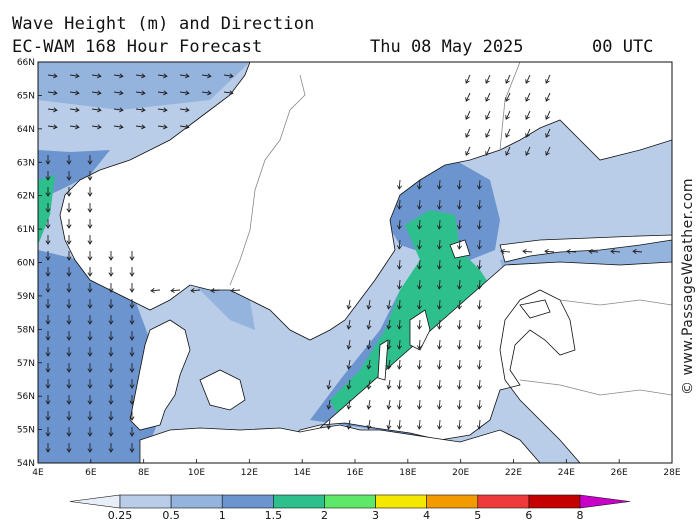 The height and width of the screenshot is (525, 700). I want to click on lat-tick-label: 66N, so click(26, 63).